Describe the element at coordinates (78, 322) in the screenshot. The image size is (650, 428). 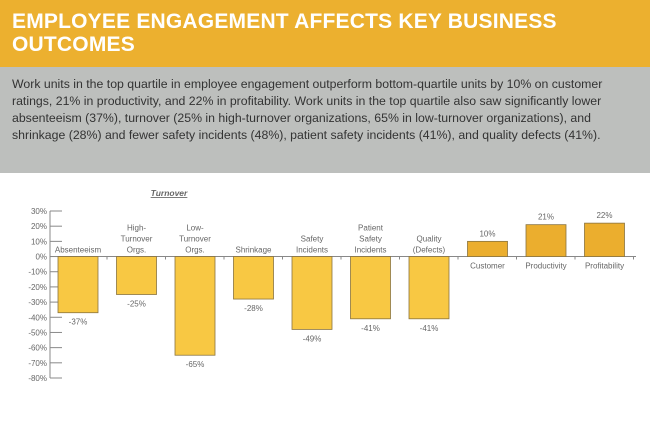
I see `data-label: -37%` at that location.